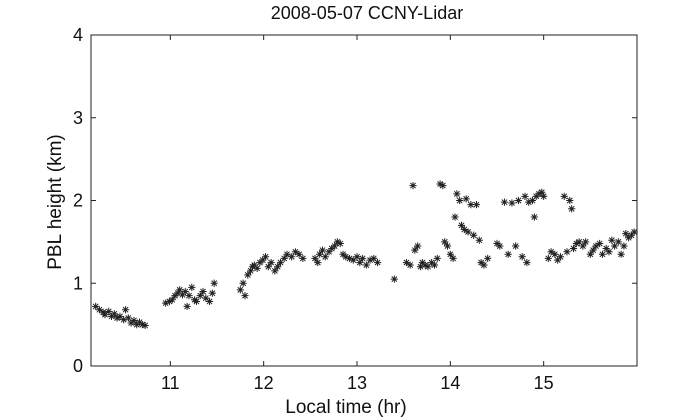 This screenshot has height=420, width=700. Describe the element at coordinates (544, 383) in the screenshot. I see `x-tick-label: 15` at that location.